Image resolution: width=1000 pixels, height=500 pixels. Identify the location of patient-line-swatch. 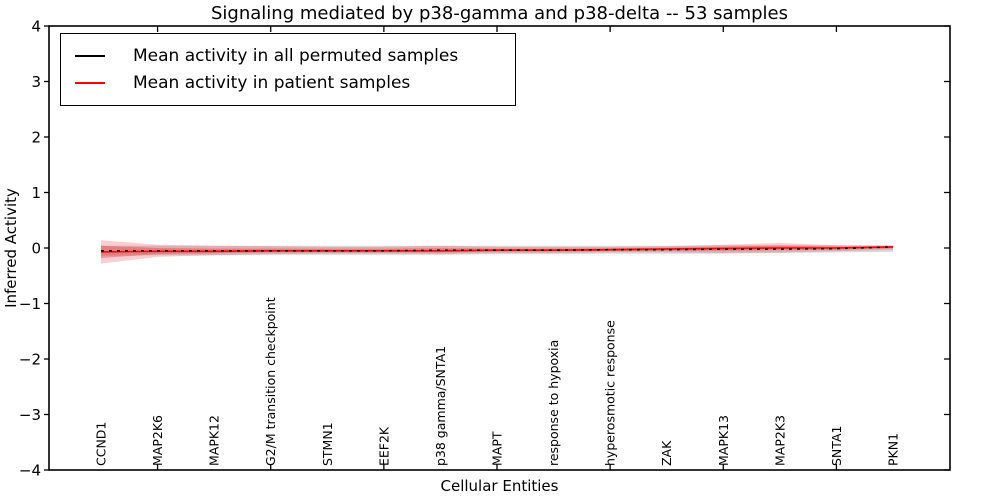
(90, 82).